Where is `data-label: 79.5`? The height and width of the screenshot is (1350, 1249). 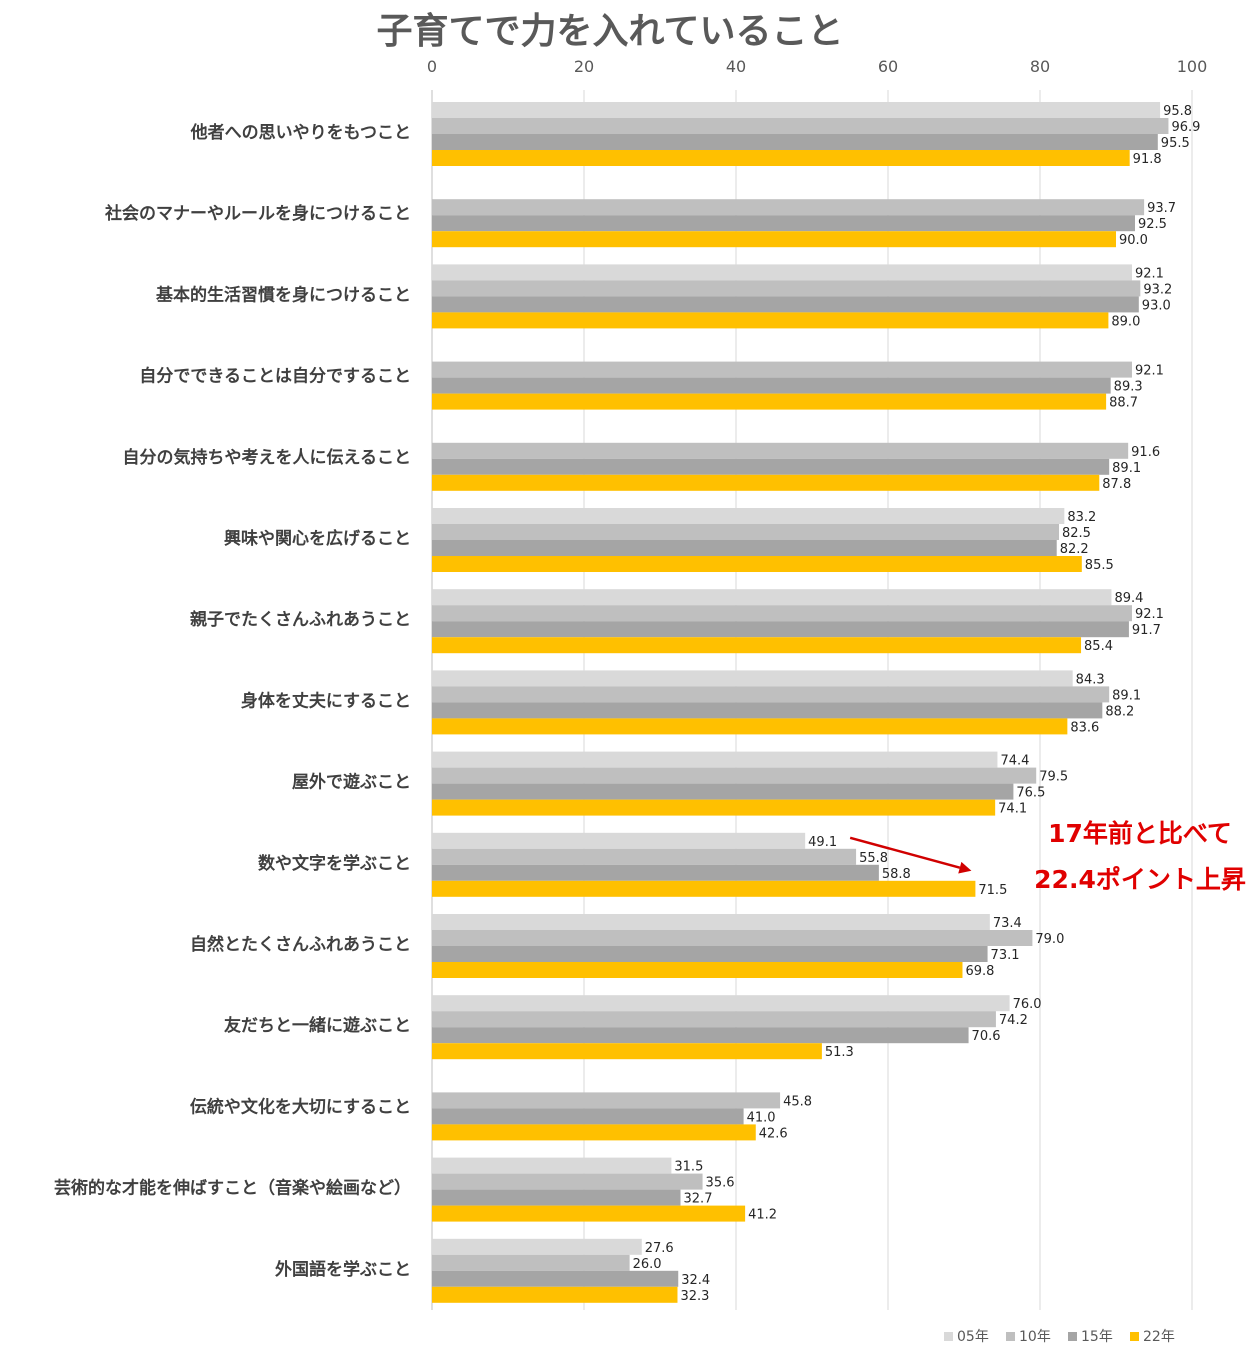 data-label: 79.5 is located at coordinates (1053, 777).